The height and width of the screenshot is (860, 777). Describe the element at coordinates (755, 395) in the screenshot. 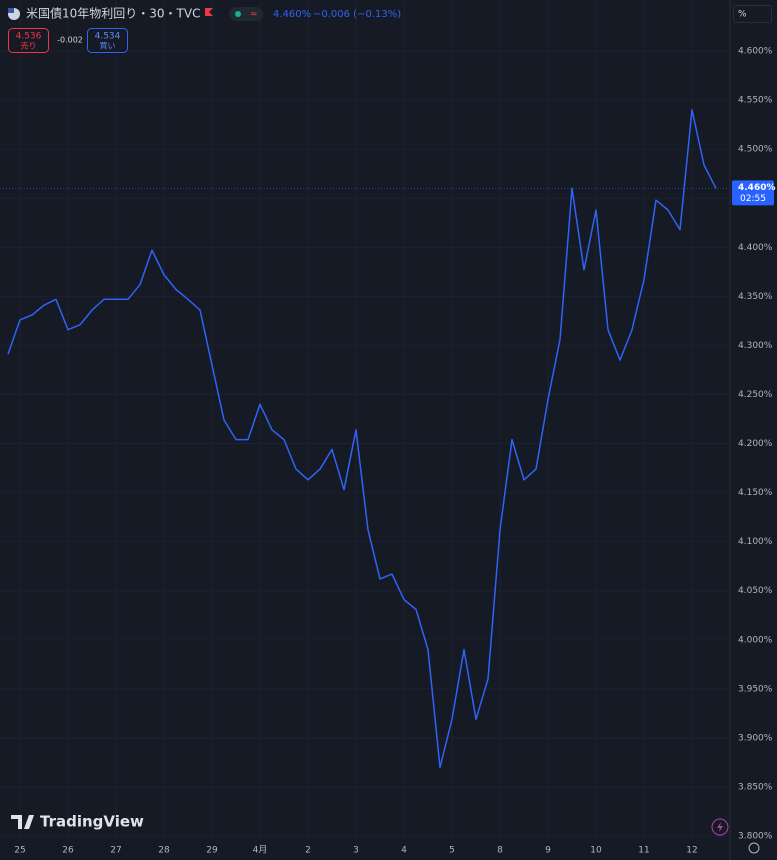

I see `y-tick-label: 4.250%` at that location.